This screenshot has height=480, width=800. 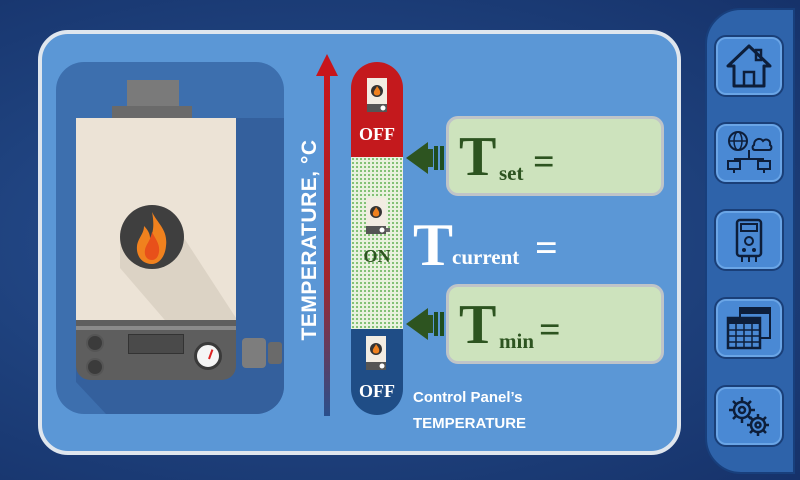 I want to click on caption-line-2: TEMPERATURE, so click(x=470, y=423).